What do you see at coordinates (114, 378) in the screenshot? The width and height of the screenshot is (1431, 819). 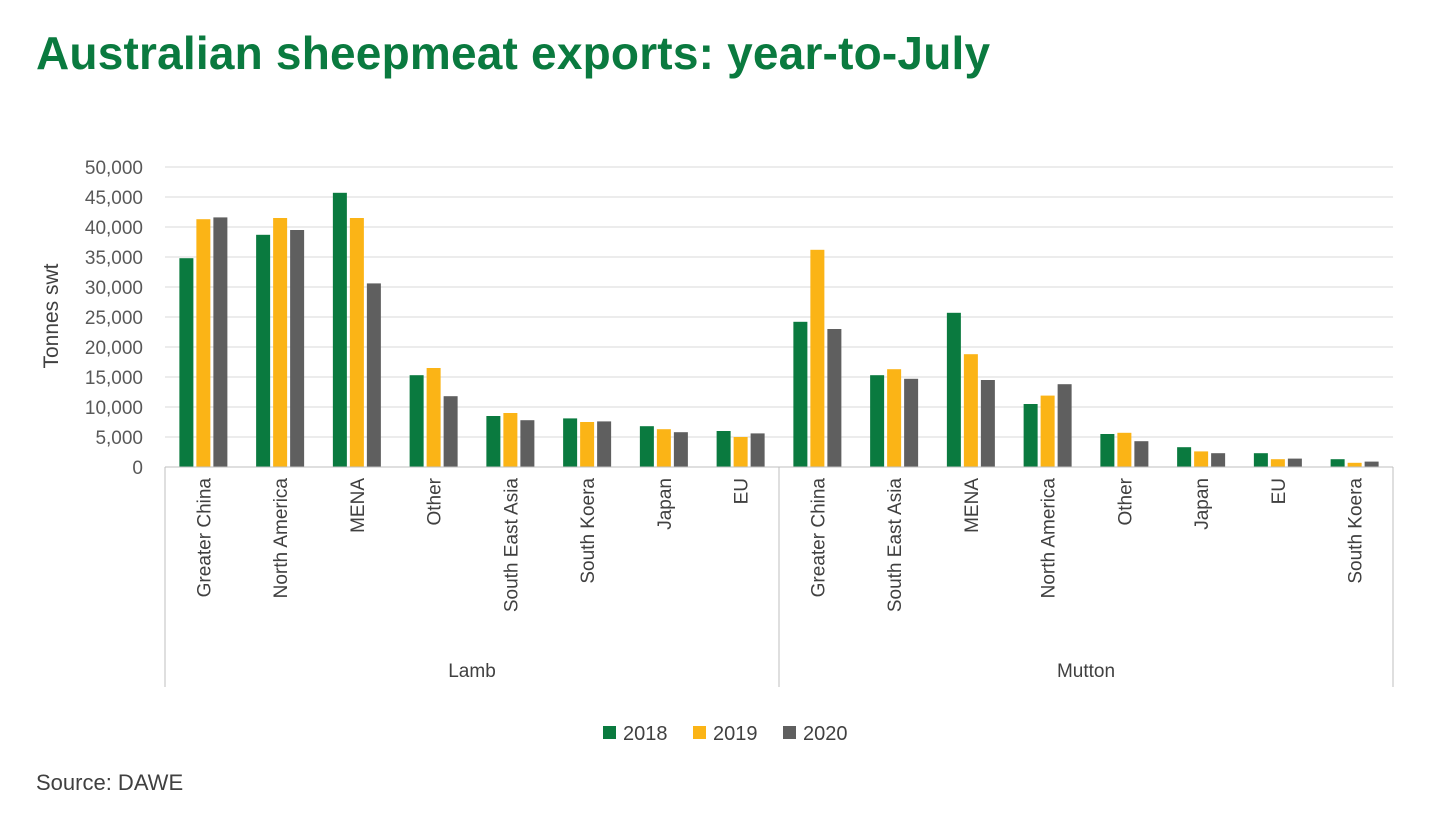 I see `y-tick-label: 15,000` at bounding box center [114, 378].